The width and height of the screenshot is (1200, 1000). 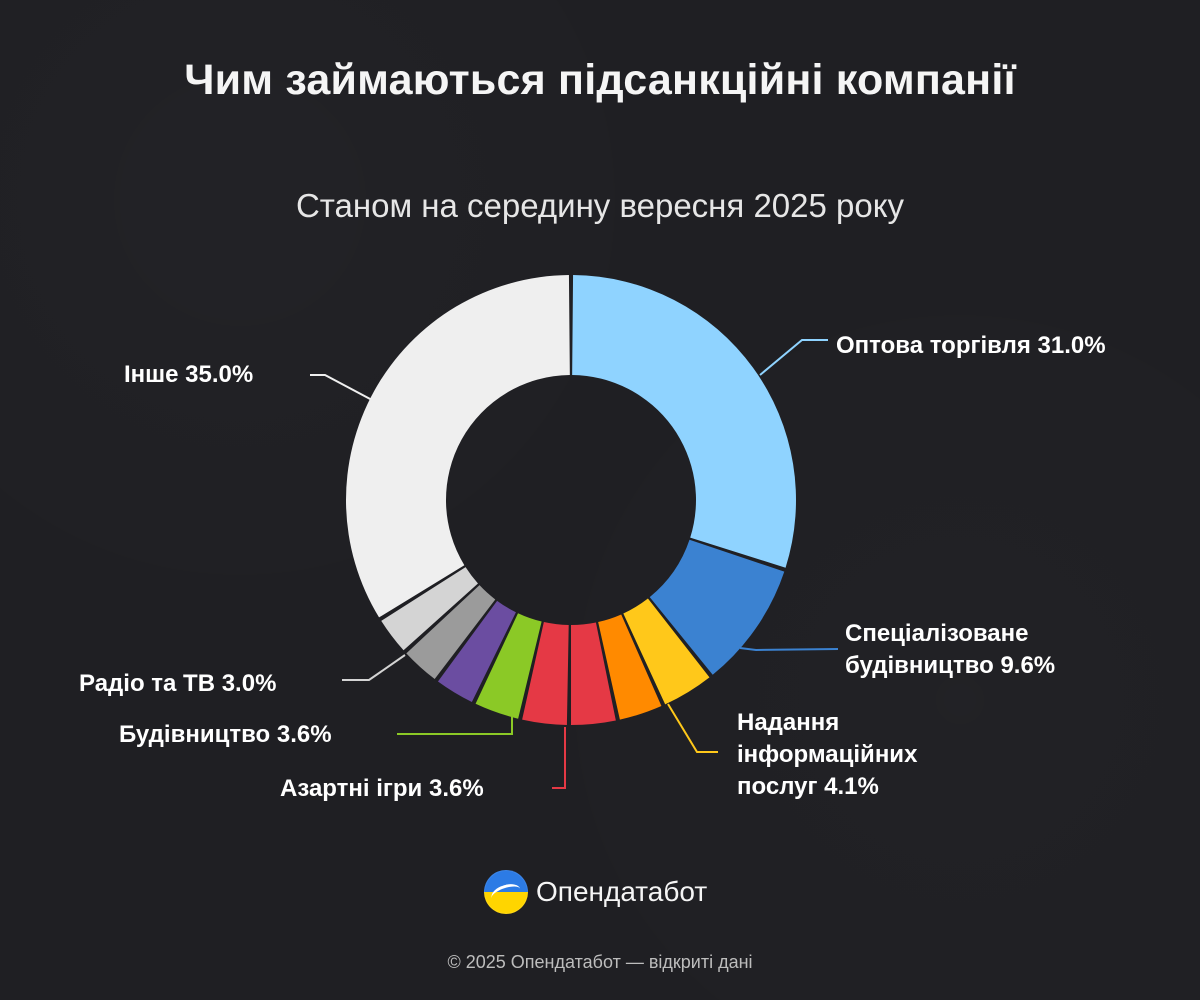 I want to click on label-gambling: Азартні ігри 3.6%, so click(x=382, y=788).